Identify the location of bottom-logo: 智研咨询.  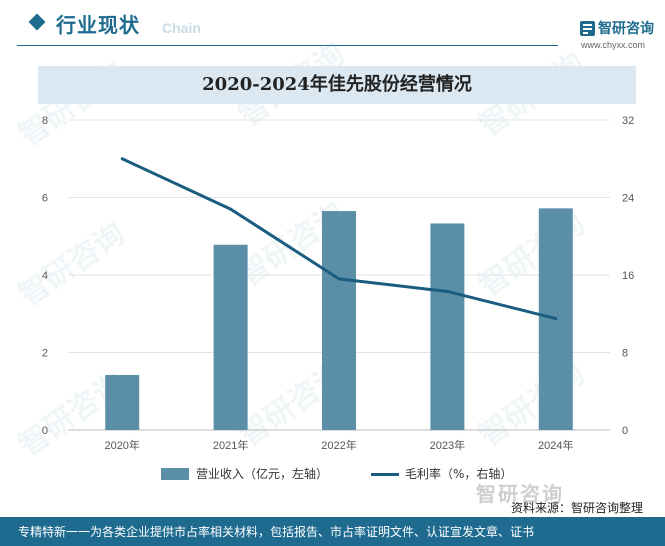
(520, 494).